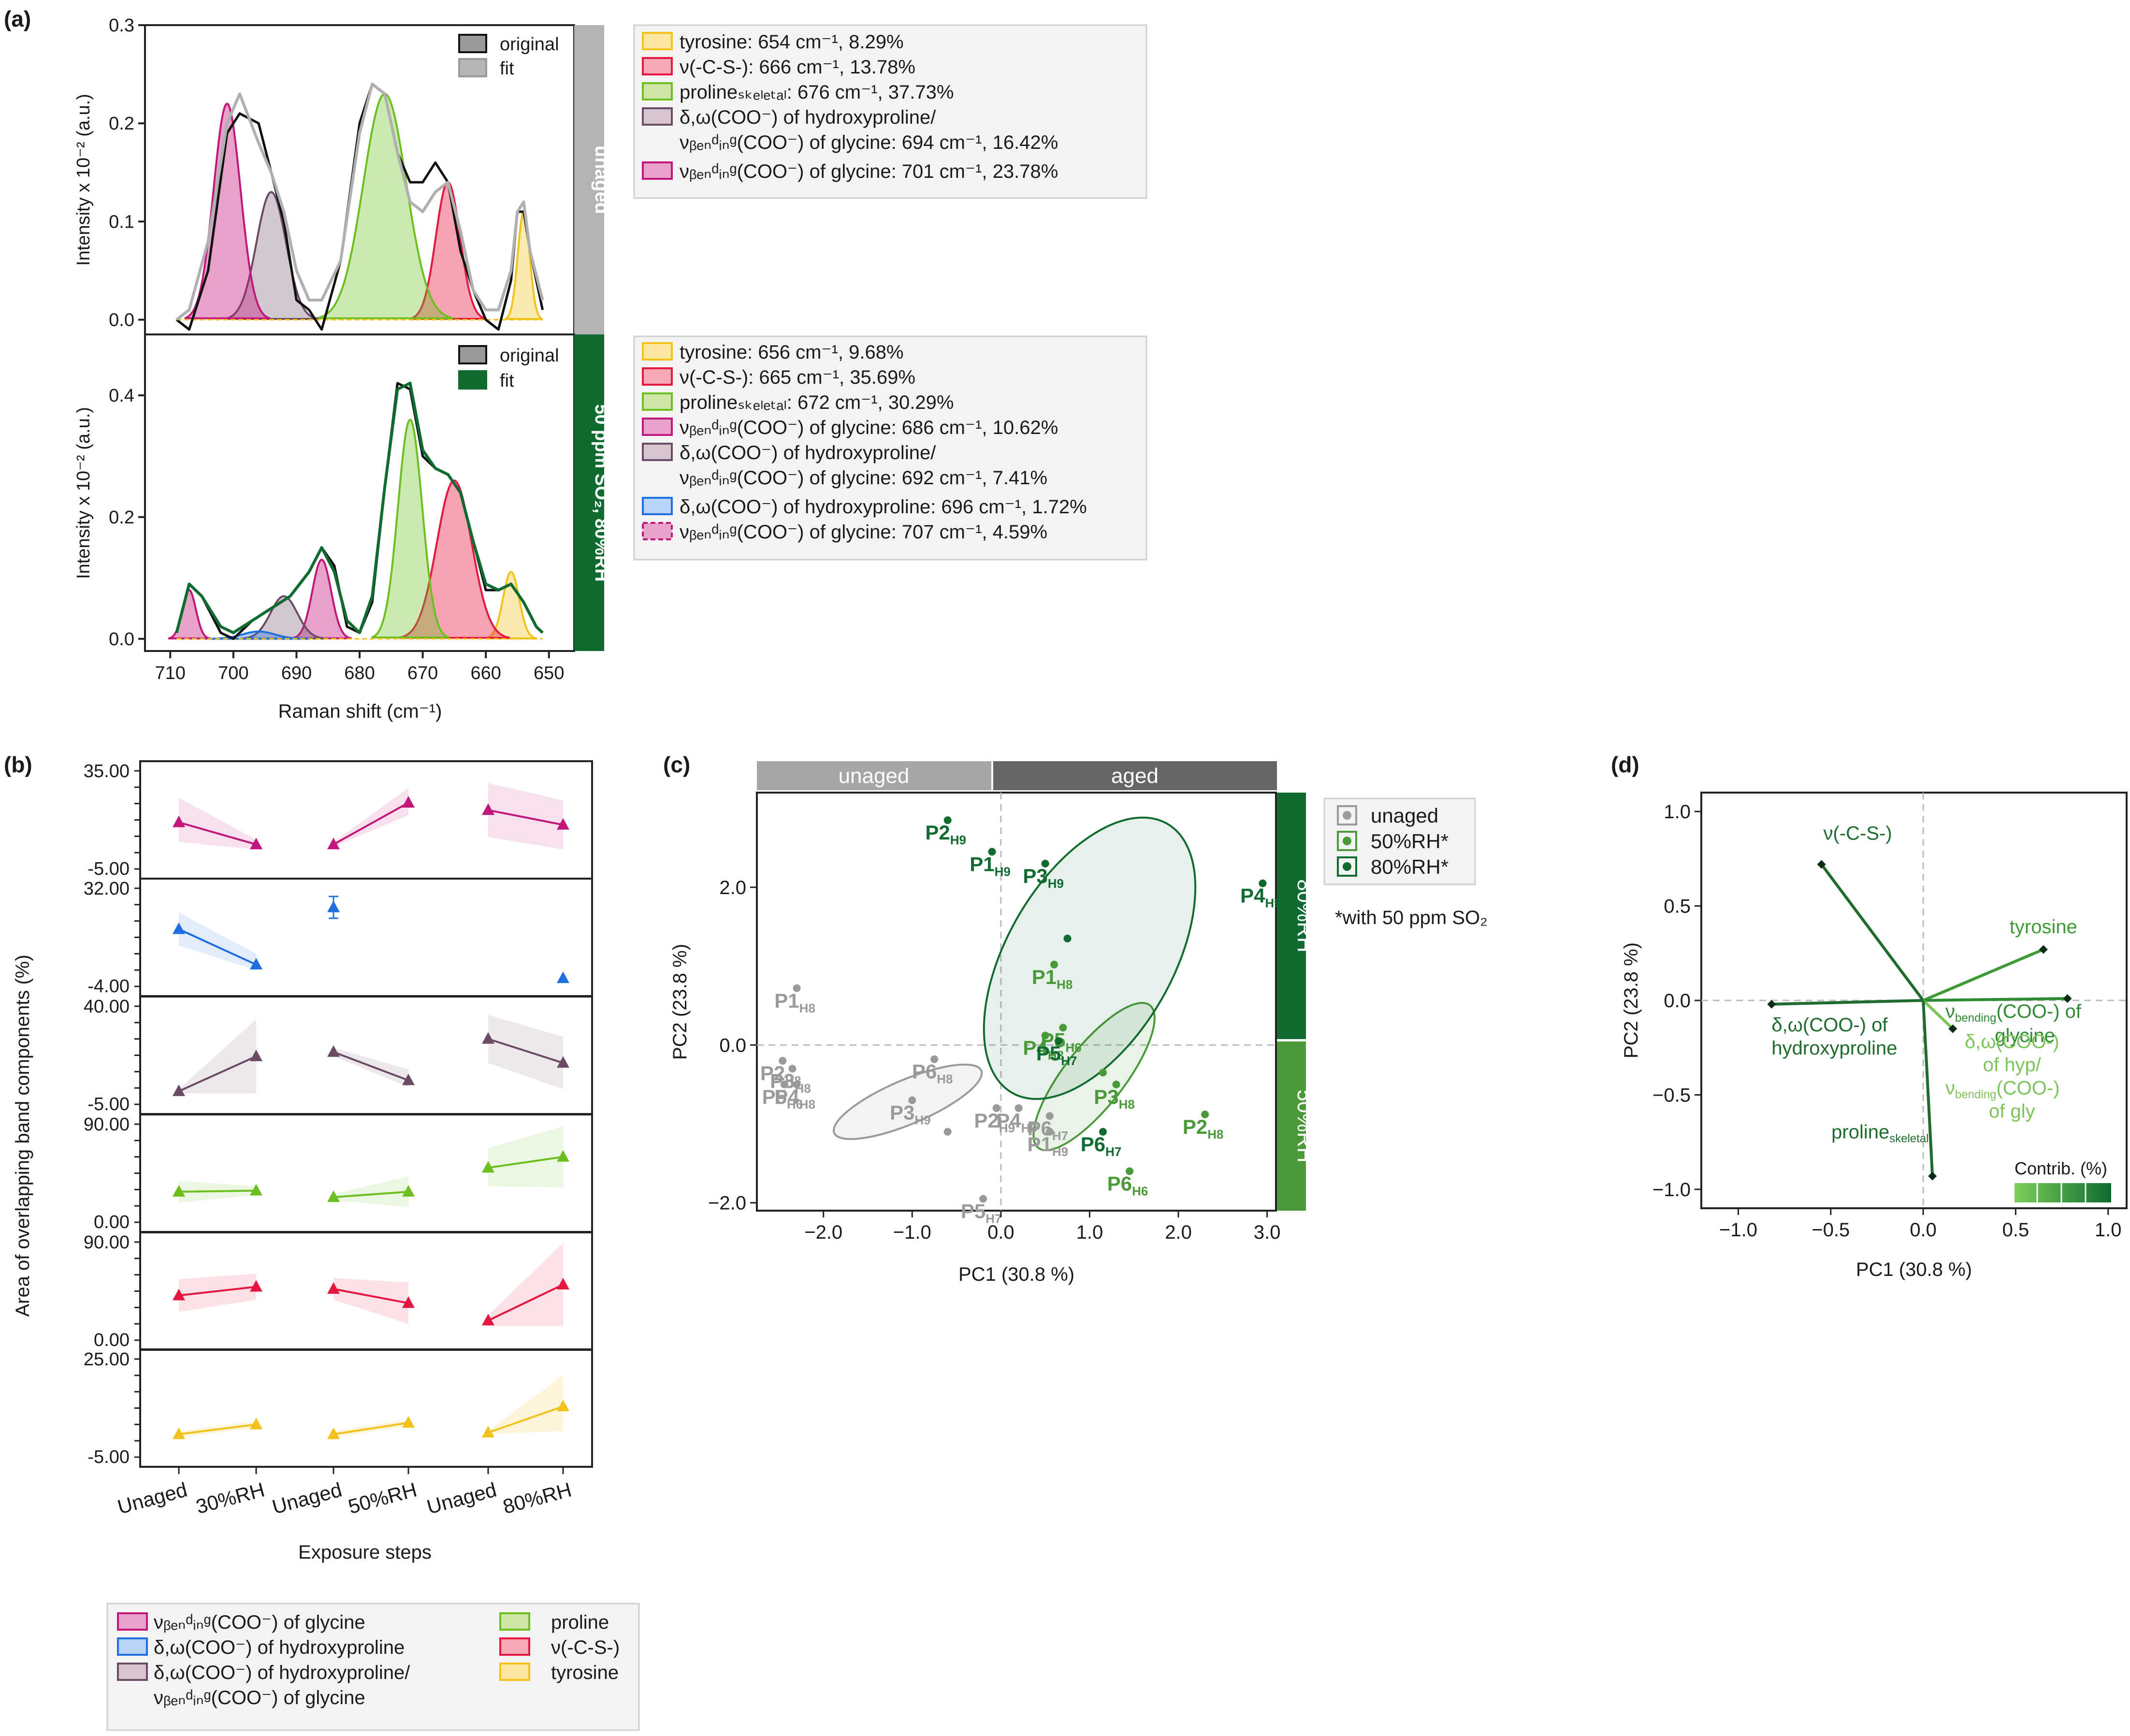 Image resolution: width=2130 pixels, height=1736 pixels. Describe the element at coordinates (808, 117) in the screenshot. I see `component-label: δ,ω(COO⁻) of hydroxyproline/` at that location.